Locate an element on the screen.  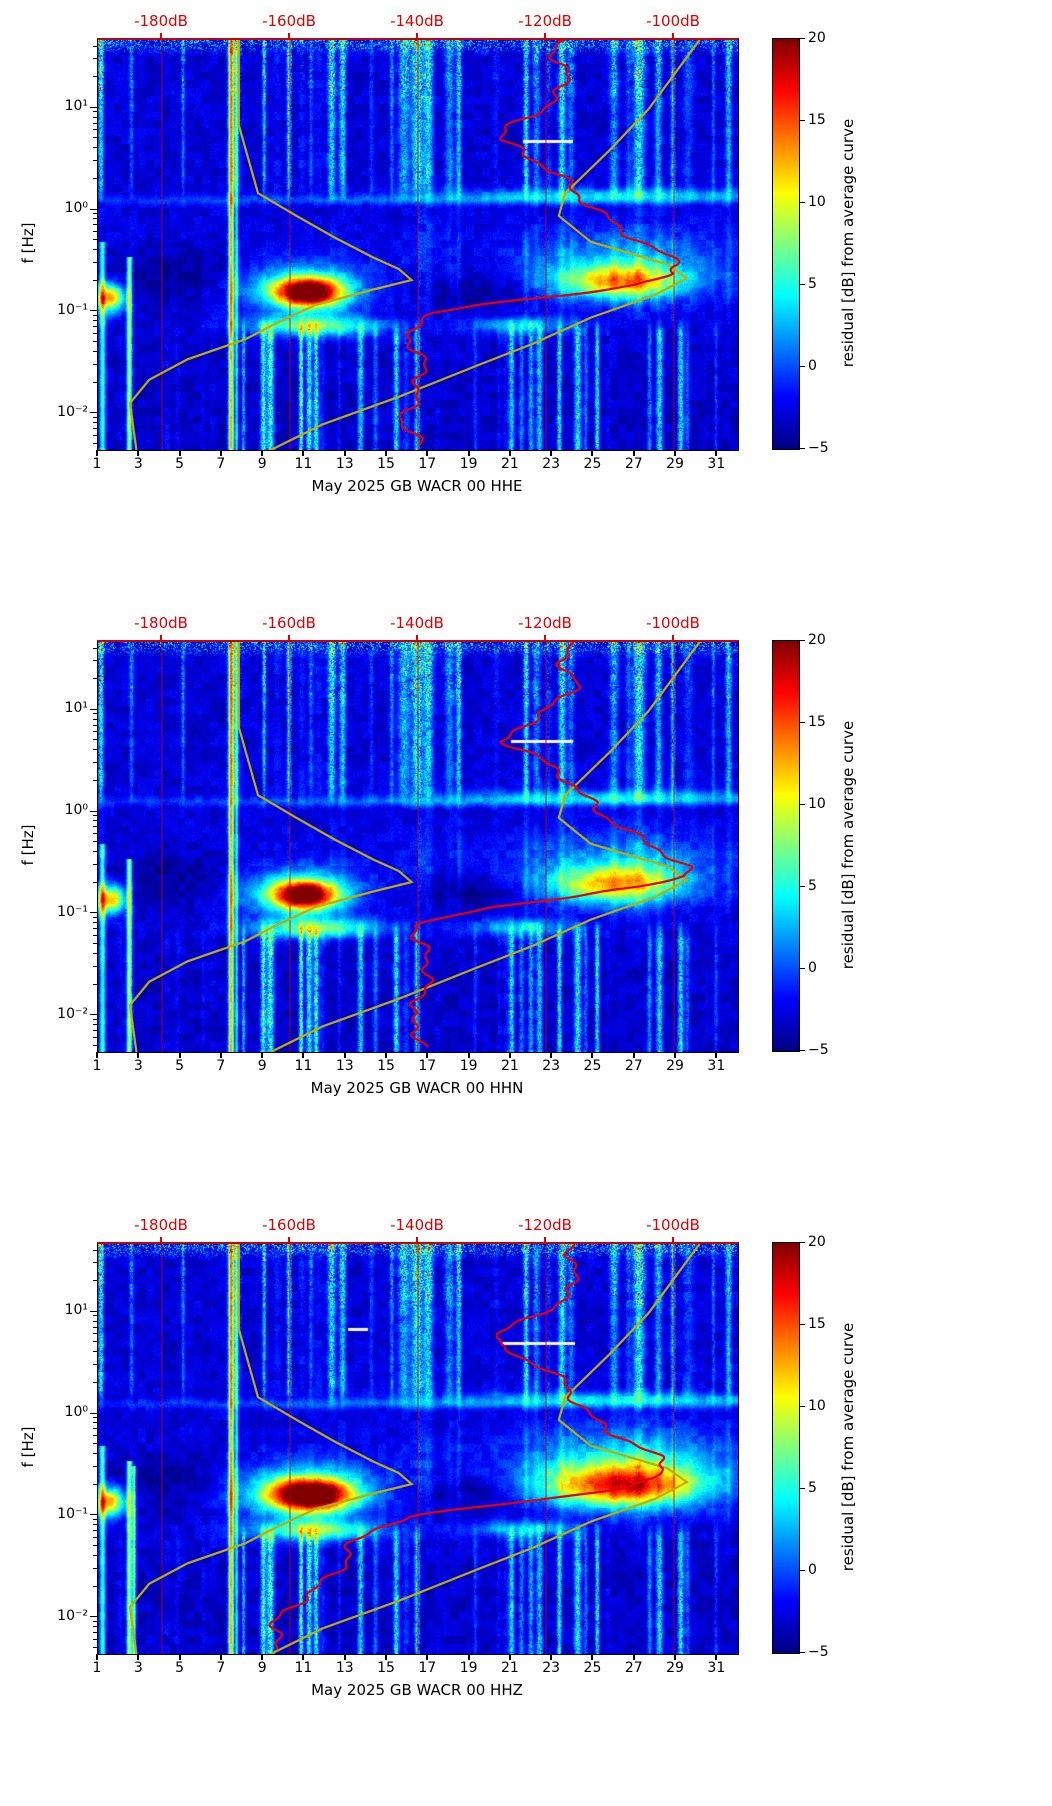
x-tick-label: 31 is located at coordinates (716, 1668).